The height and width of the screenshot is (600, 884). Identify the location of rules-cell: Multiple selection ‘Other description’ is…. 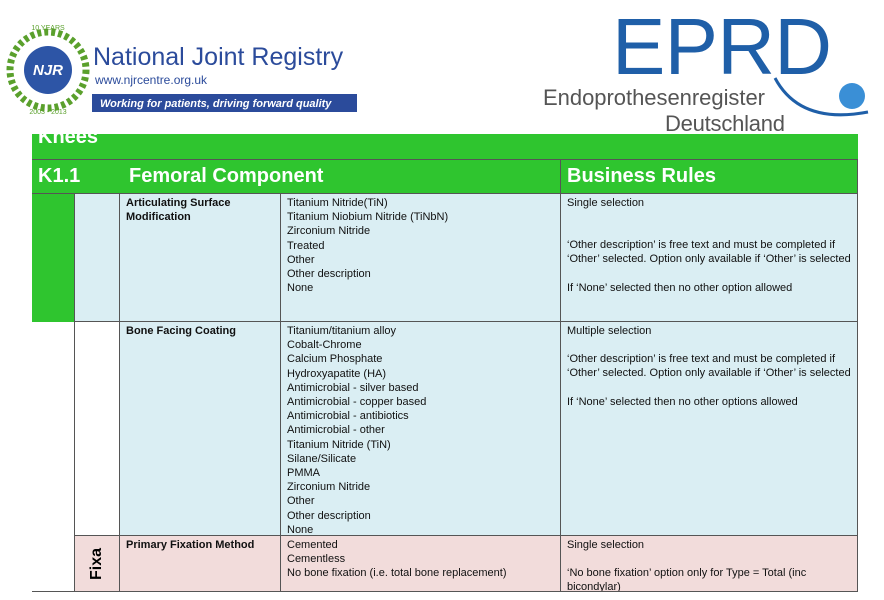
(709, 429).